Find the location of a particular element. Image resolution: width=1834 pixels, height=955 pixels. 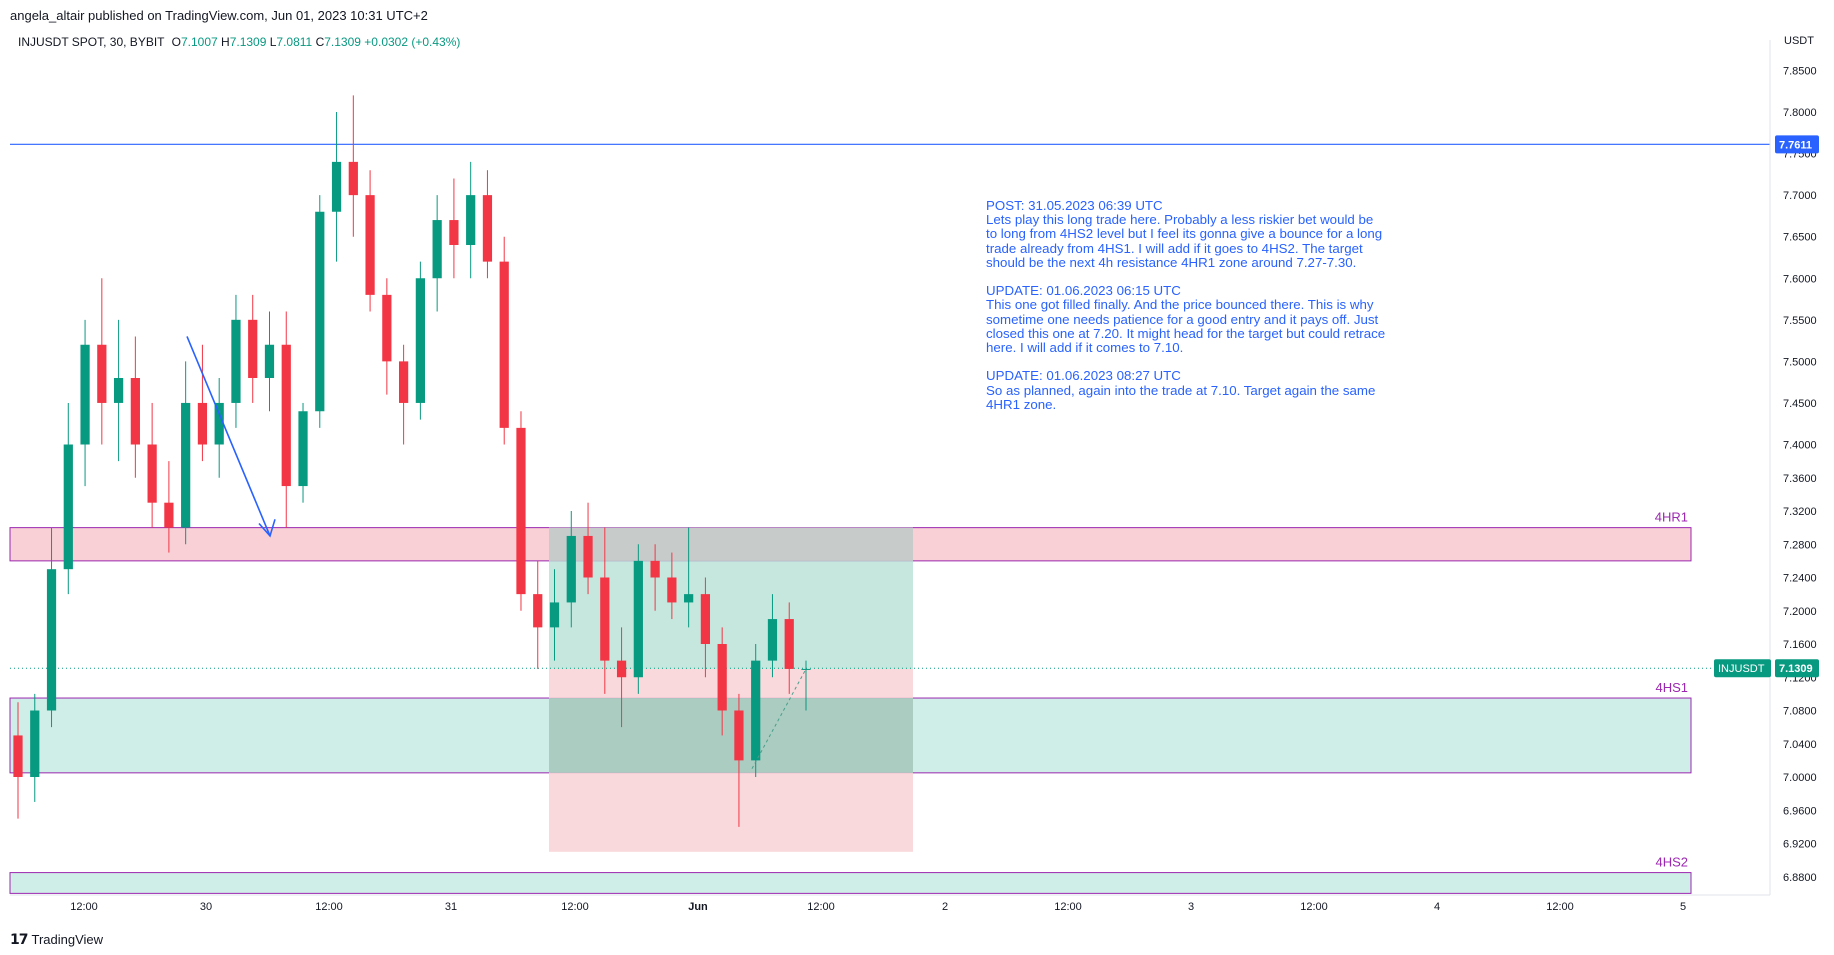

price-tick-label: 7.5000 is located at coordinates (1800, 362).